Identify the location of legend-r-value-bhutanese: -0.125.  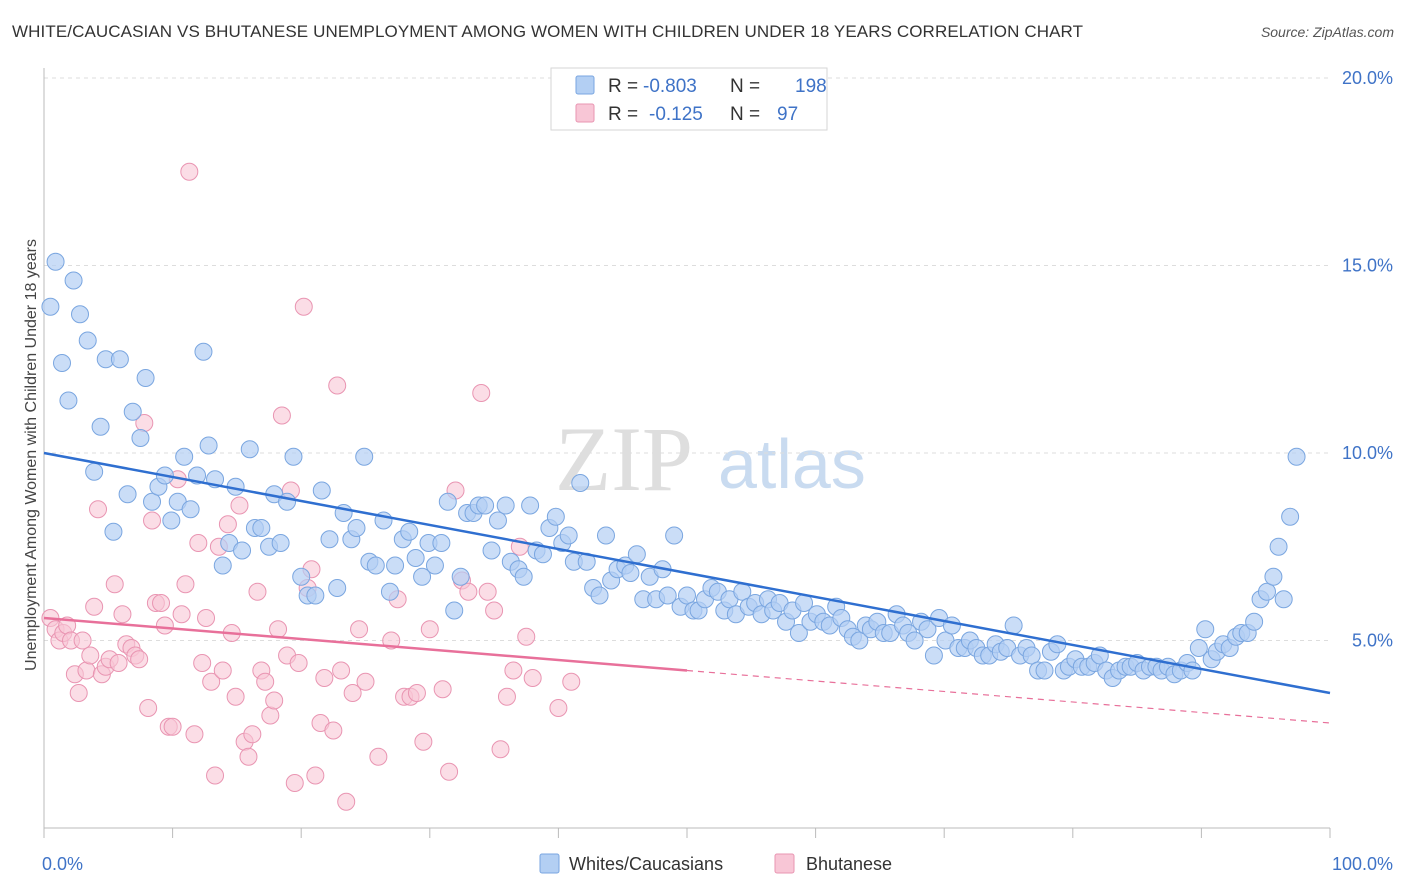
(676, 114).